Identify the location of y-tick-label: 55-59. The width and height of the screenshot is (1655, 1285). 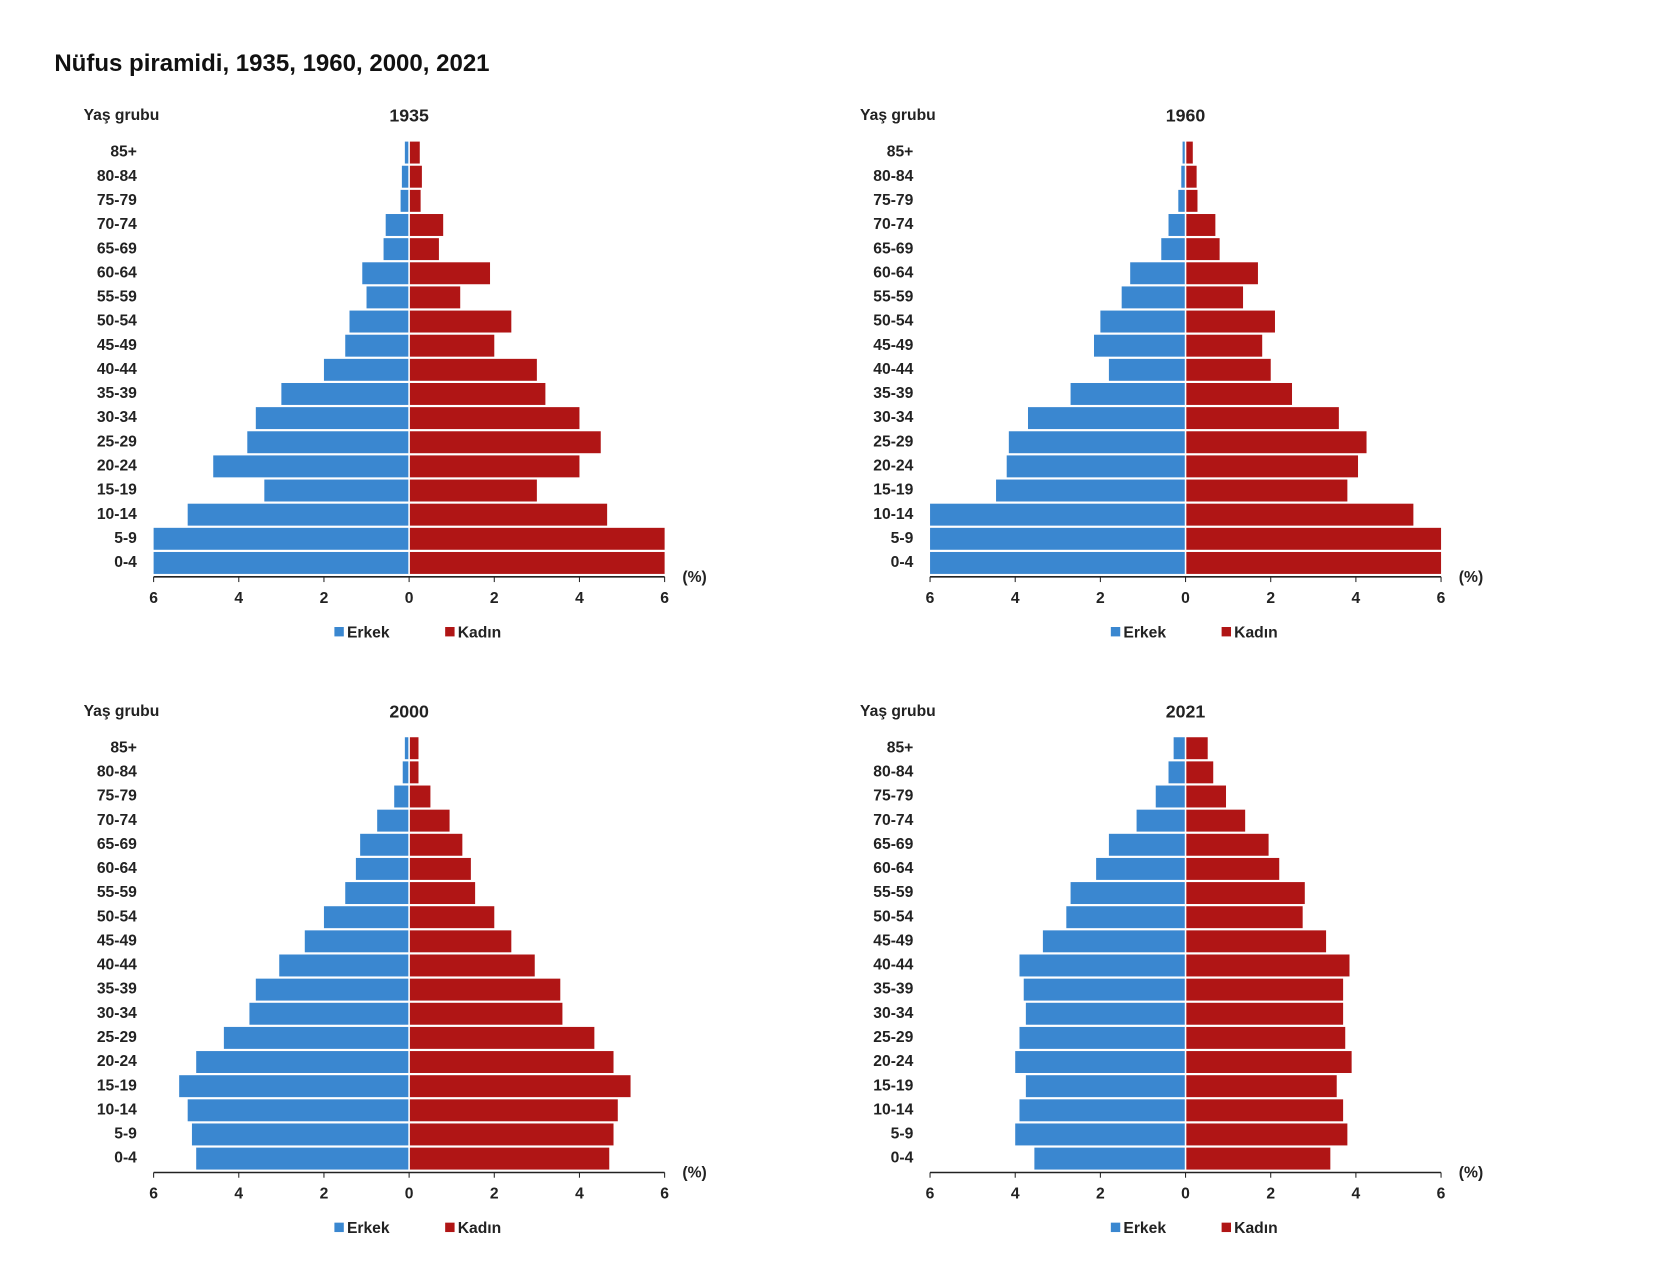
(117, 297).